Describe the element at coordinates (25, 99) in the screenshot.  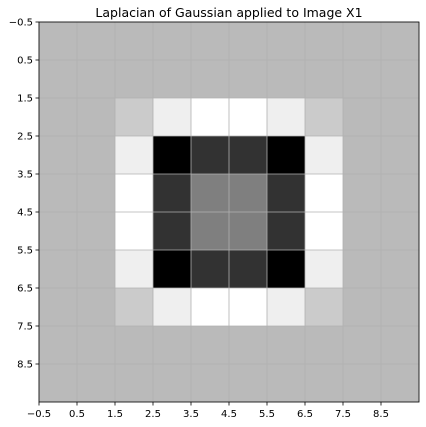
I see `y-tick-label: 1.5` at that location.